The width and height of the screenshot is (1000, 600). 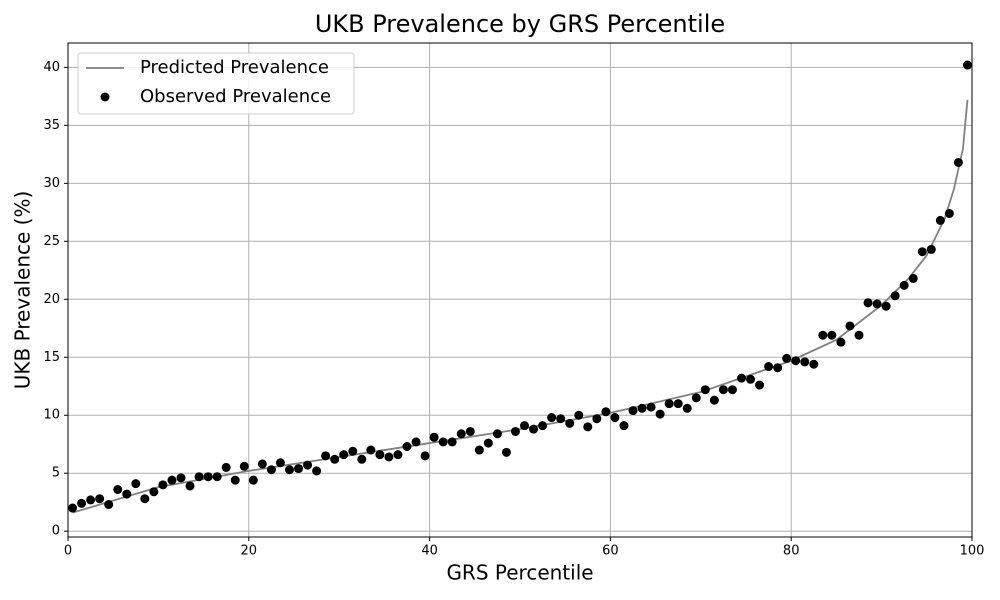 What do you see at coordinates (51, 125) in the screenshot?
I see `y-tick-label: 35` at bounding box center [51, 125].